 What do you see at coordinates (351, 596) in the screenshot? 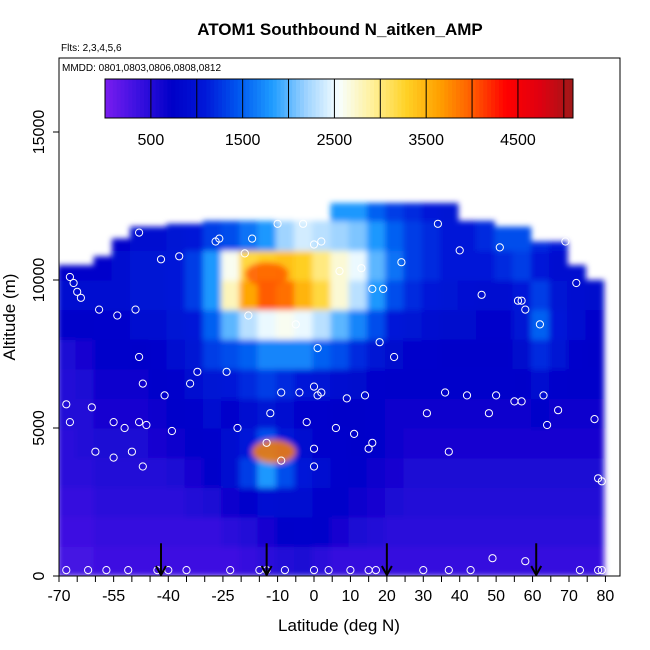
I see `x-tick-label: 10` at bounding box center [351, 596].